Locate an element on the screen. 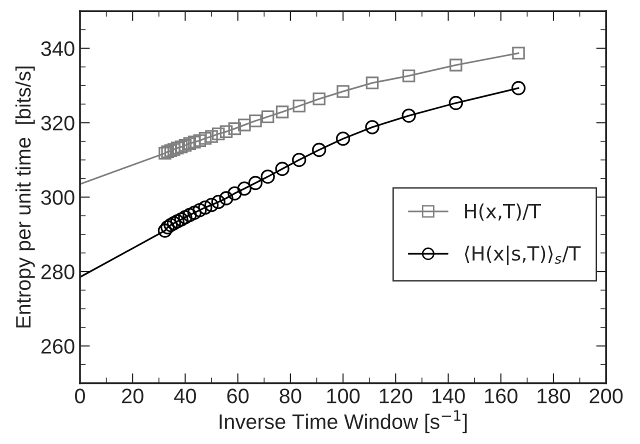 The image size is (640, 444). y-tick-label: 320 is located at coordinates (57, 123).